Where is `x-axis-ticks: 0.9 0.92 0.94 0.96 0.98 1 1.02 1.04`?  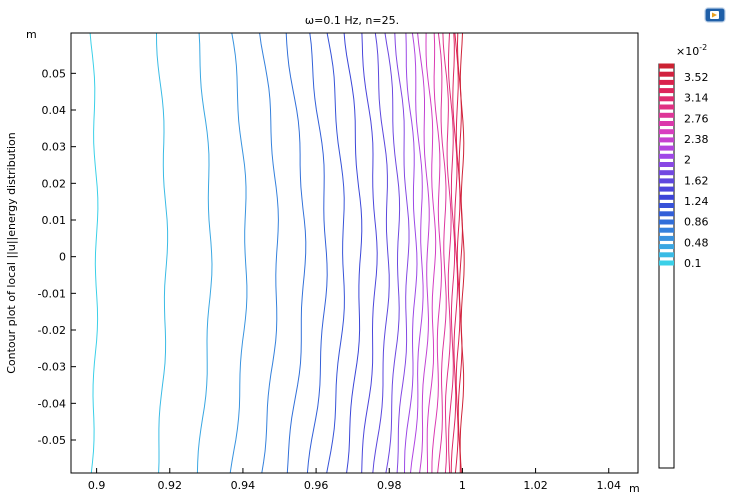 x-axis-ticks: 0.9 0.92 0.94 0.96 0.98 1 1.02 1.04 is located at coordinates (354, 480).